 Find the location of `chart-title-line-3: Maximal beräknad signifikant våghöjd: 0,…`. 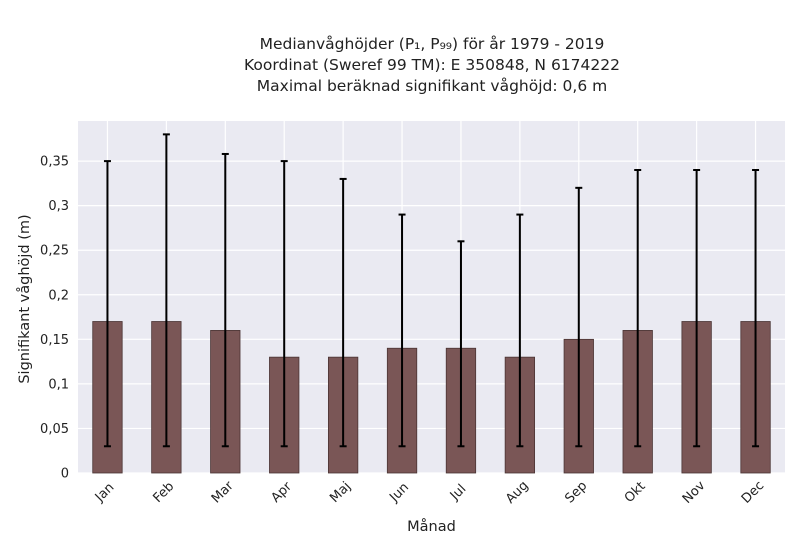

chart-title-line-3: Maximal beräknad signifikant våghöjd: 0,… is located at coordinates (432, 86).